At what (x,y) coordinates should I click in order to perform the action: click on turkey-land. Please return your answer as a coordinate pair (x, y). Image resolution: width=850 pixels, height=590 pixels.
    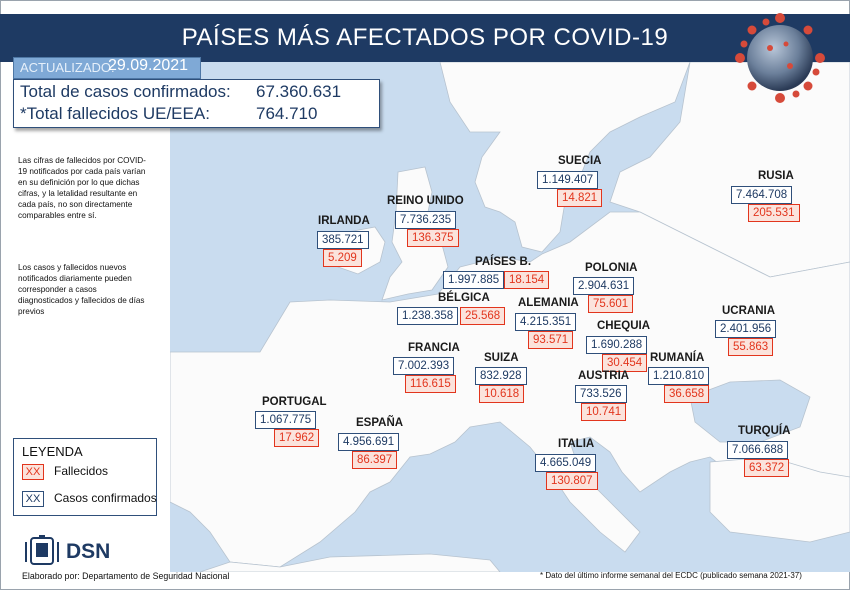
    Looking at the image, I should click on (779, 499).